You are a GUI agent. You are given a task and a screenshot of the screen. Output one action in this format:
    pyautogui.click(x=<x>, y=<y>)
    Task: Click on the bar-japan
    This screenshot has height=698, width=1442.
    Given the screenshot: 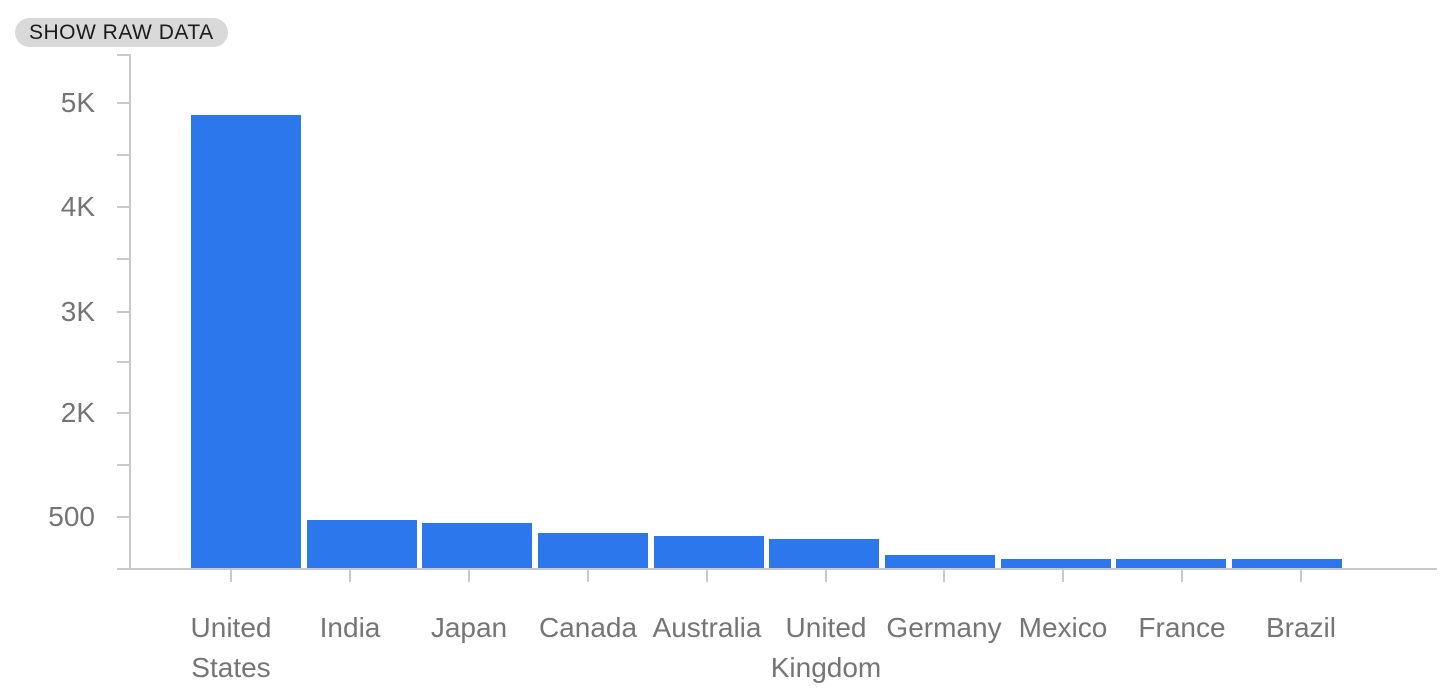 What is the action you would take?
    pyautogui.click(x=477, y=545)
    